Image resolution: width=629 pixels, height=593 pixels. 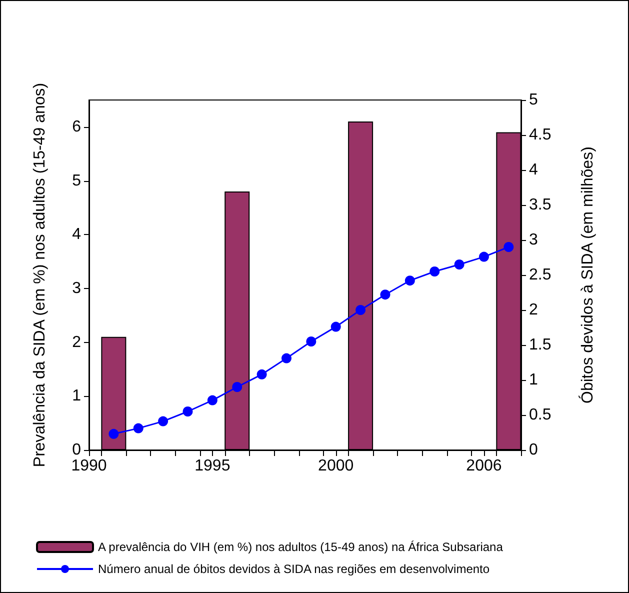 What do you see at coordinates (77, 450) in the screenshot?
I see `y-tick-label: 0` at bounding box center [77, 450].